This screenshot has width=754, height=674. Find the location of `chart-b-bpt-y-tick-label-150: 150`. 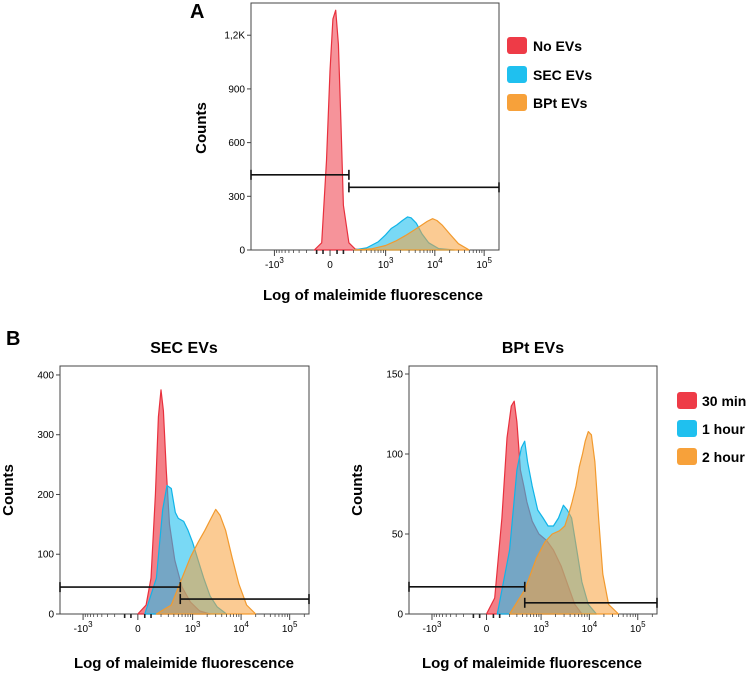

chart-b-bpt-y-tick-label-150: 150 is located at coordinates (394, 375).